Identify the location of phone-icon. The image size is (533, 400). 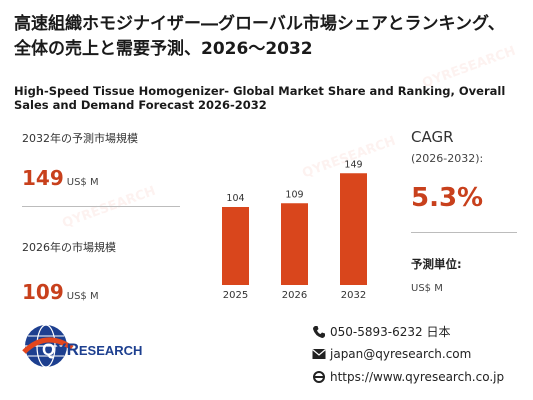
(319, 331).